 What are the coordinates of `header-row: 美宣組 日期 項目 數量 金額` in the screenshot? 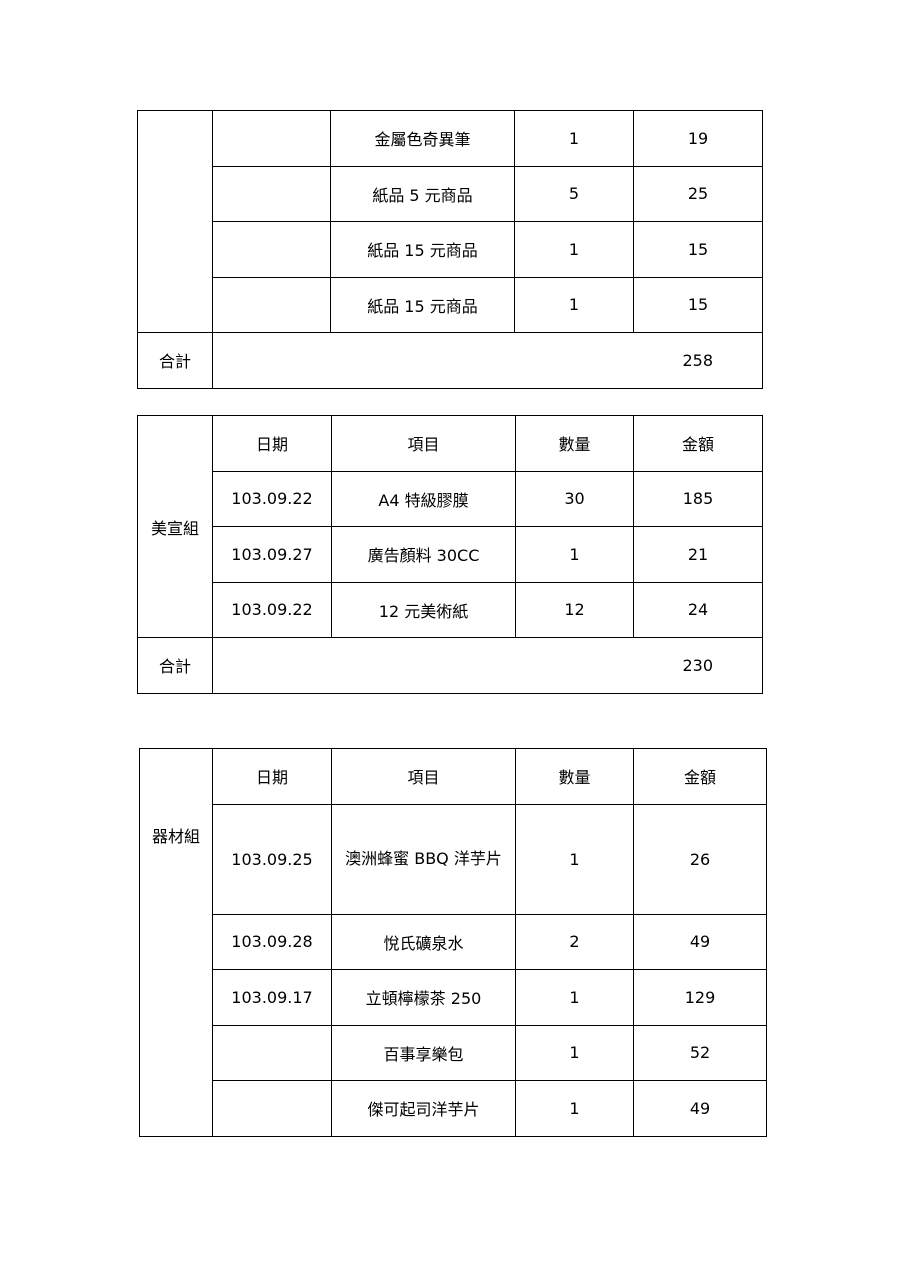 It's located at (450, 526).